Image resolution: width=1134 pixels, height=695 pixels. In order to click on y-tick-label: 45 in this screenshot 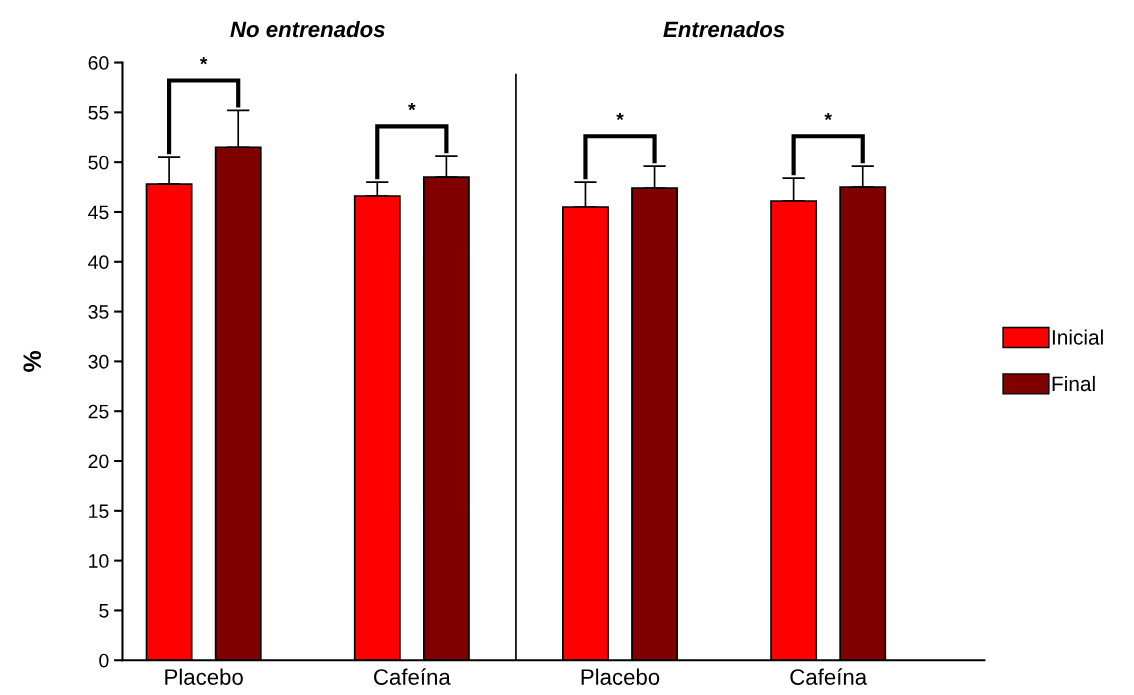, I will do `click(98, 212)`.